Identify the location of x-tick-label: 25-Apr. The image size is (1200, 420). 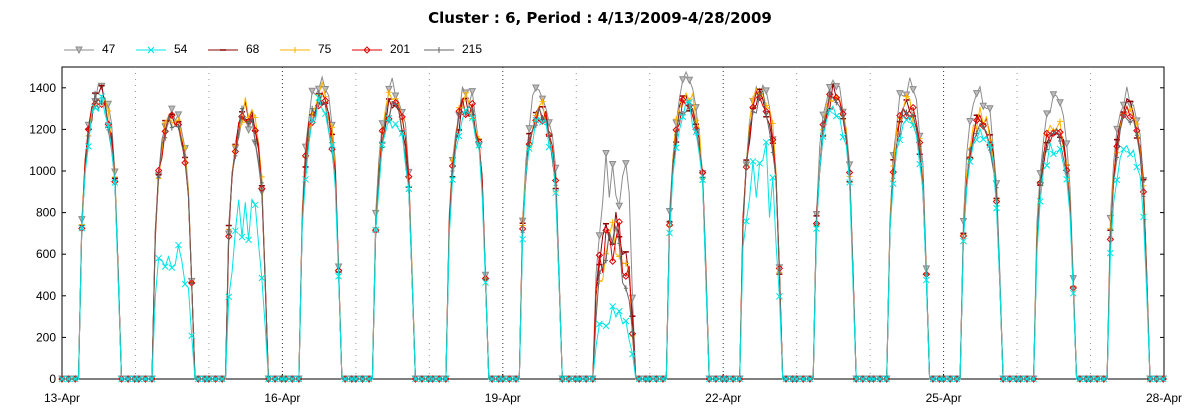
(944, 398).